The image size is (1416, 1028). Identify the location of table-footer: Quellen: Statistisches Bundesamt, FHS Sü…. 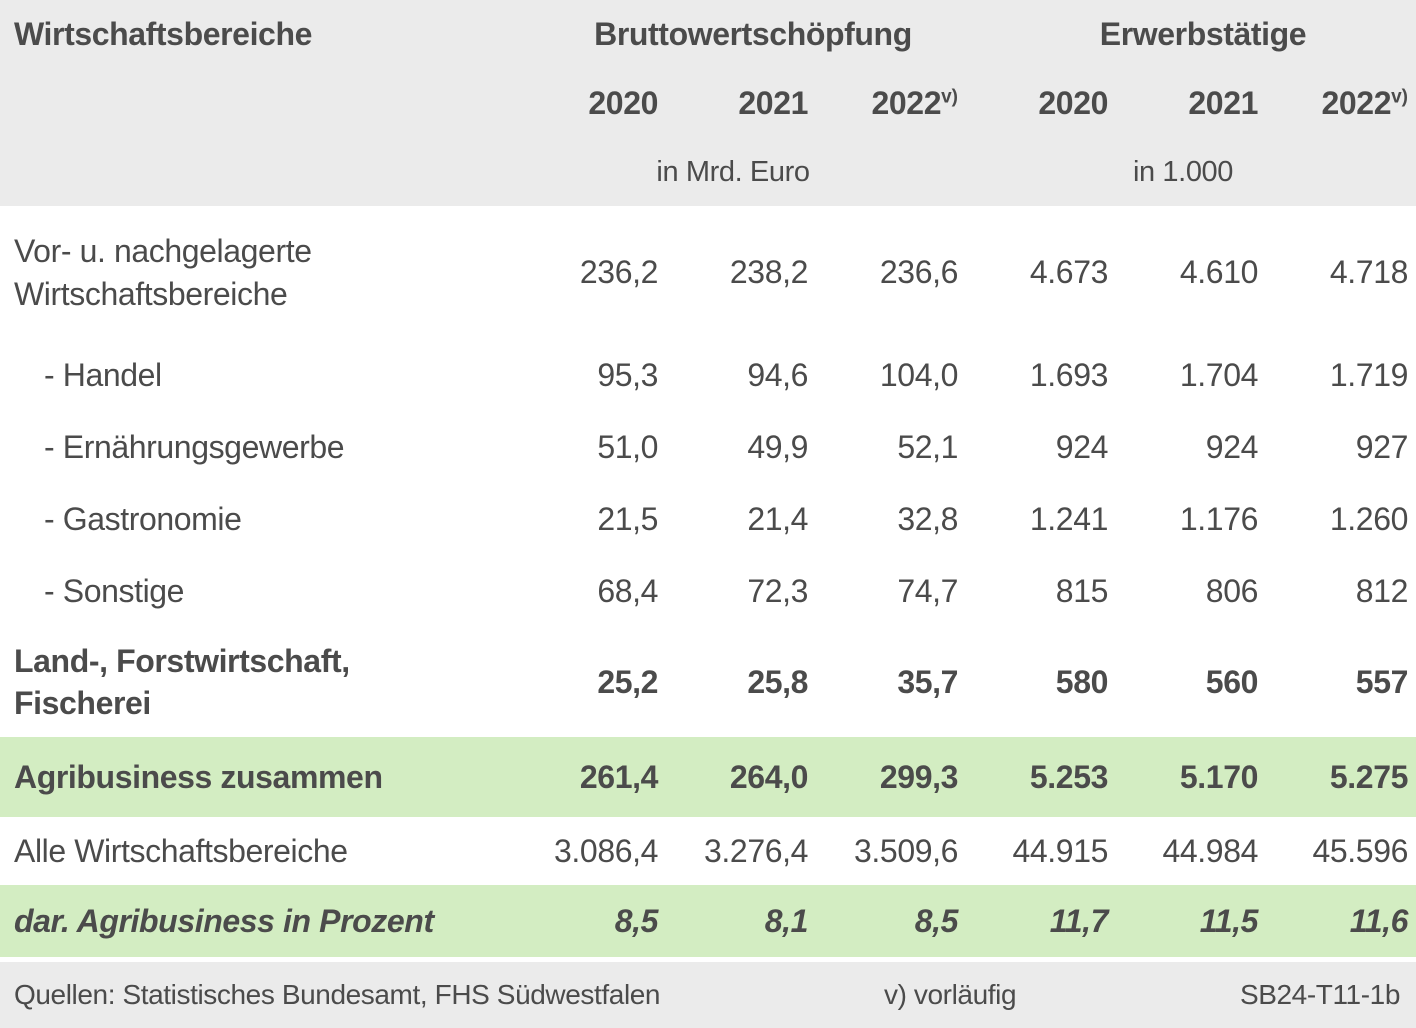
(708, 995).